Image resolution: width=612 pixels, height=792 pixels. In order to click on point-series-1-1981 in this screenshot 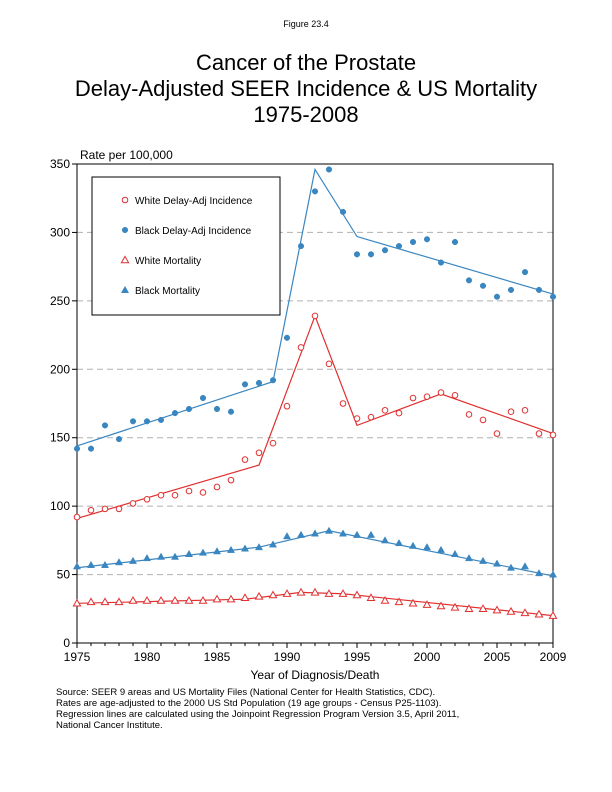, I will do `click(161, 419)`.